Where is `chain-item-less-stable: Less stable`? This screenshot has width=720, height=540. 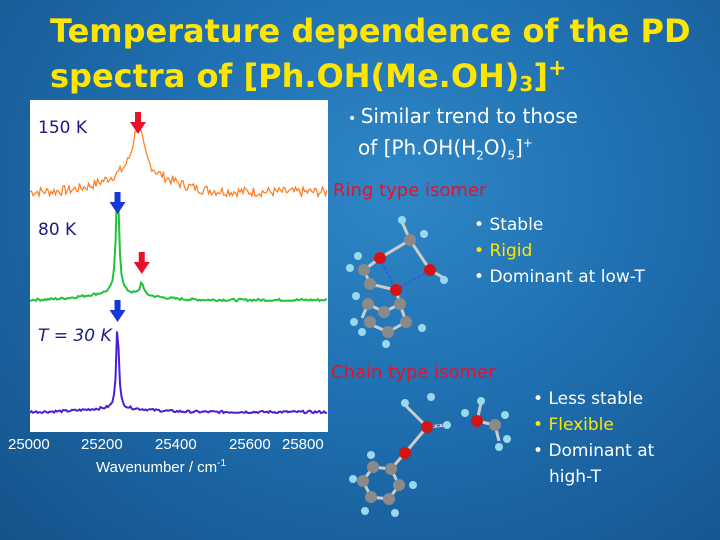 chain-item-less-stable: Less stable is located at coordinates (593, 399).